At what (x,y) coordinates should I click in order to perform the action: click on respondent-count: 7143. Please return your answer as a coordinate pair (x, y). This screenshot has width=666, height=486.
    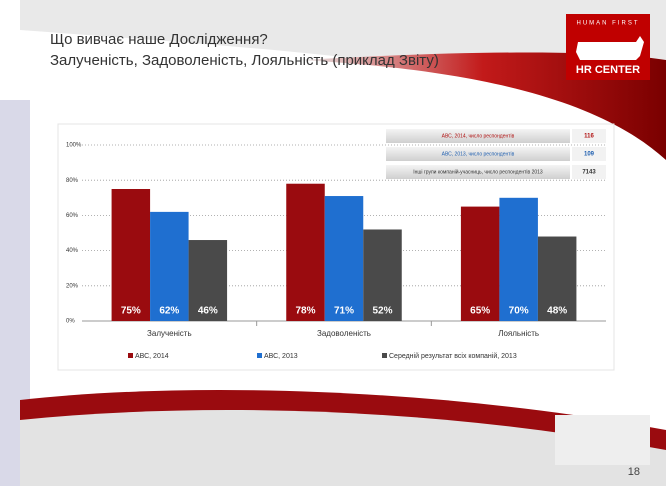
    Looking at the image, I should click on (589, 173).